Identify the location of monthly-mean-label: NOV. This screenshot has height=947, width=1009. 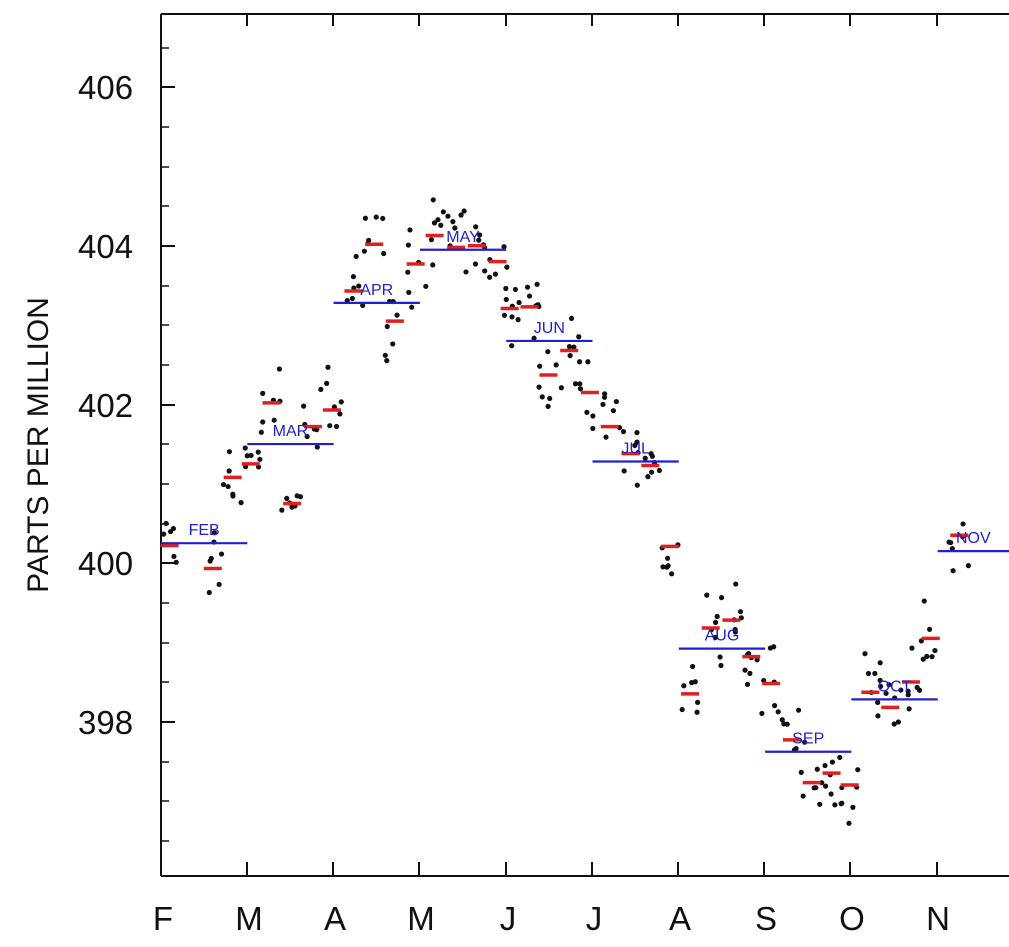
(973, 538).